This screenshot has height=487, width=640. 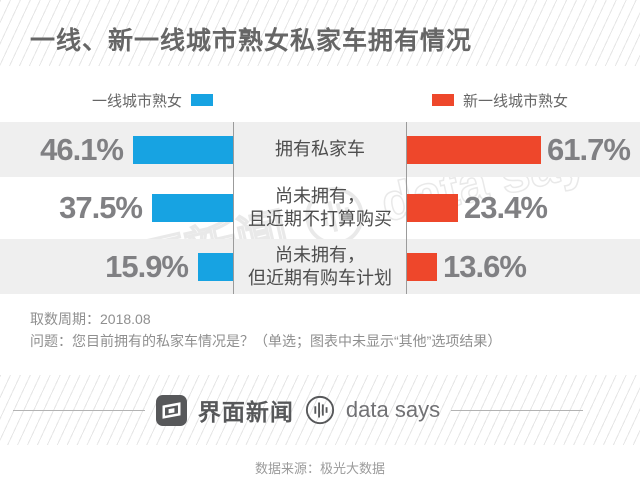 I want to click on page-title: 一线、新一线城市熟女私家车拥有情况, so click(x=251, y=41).